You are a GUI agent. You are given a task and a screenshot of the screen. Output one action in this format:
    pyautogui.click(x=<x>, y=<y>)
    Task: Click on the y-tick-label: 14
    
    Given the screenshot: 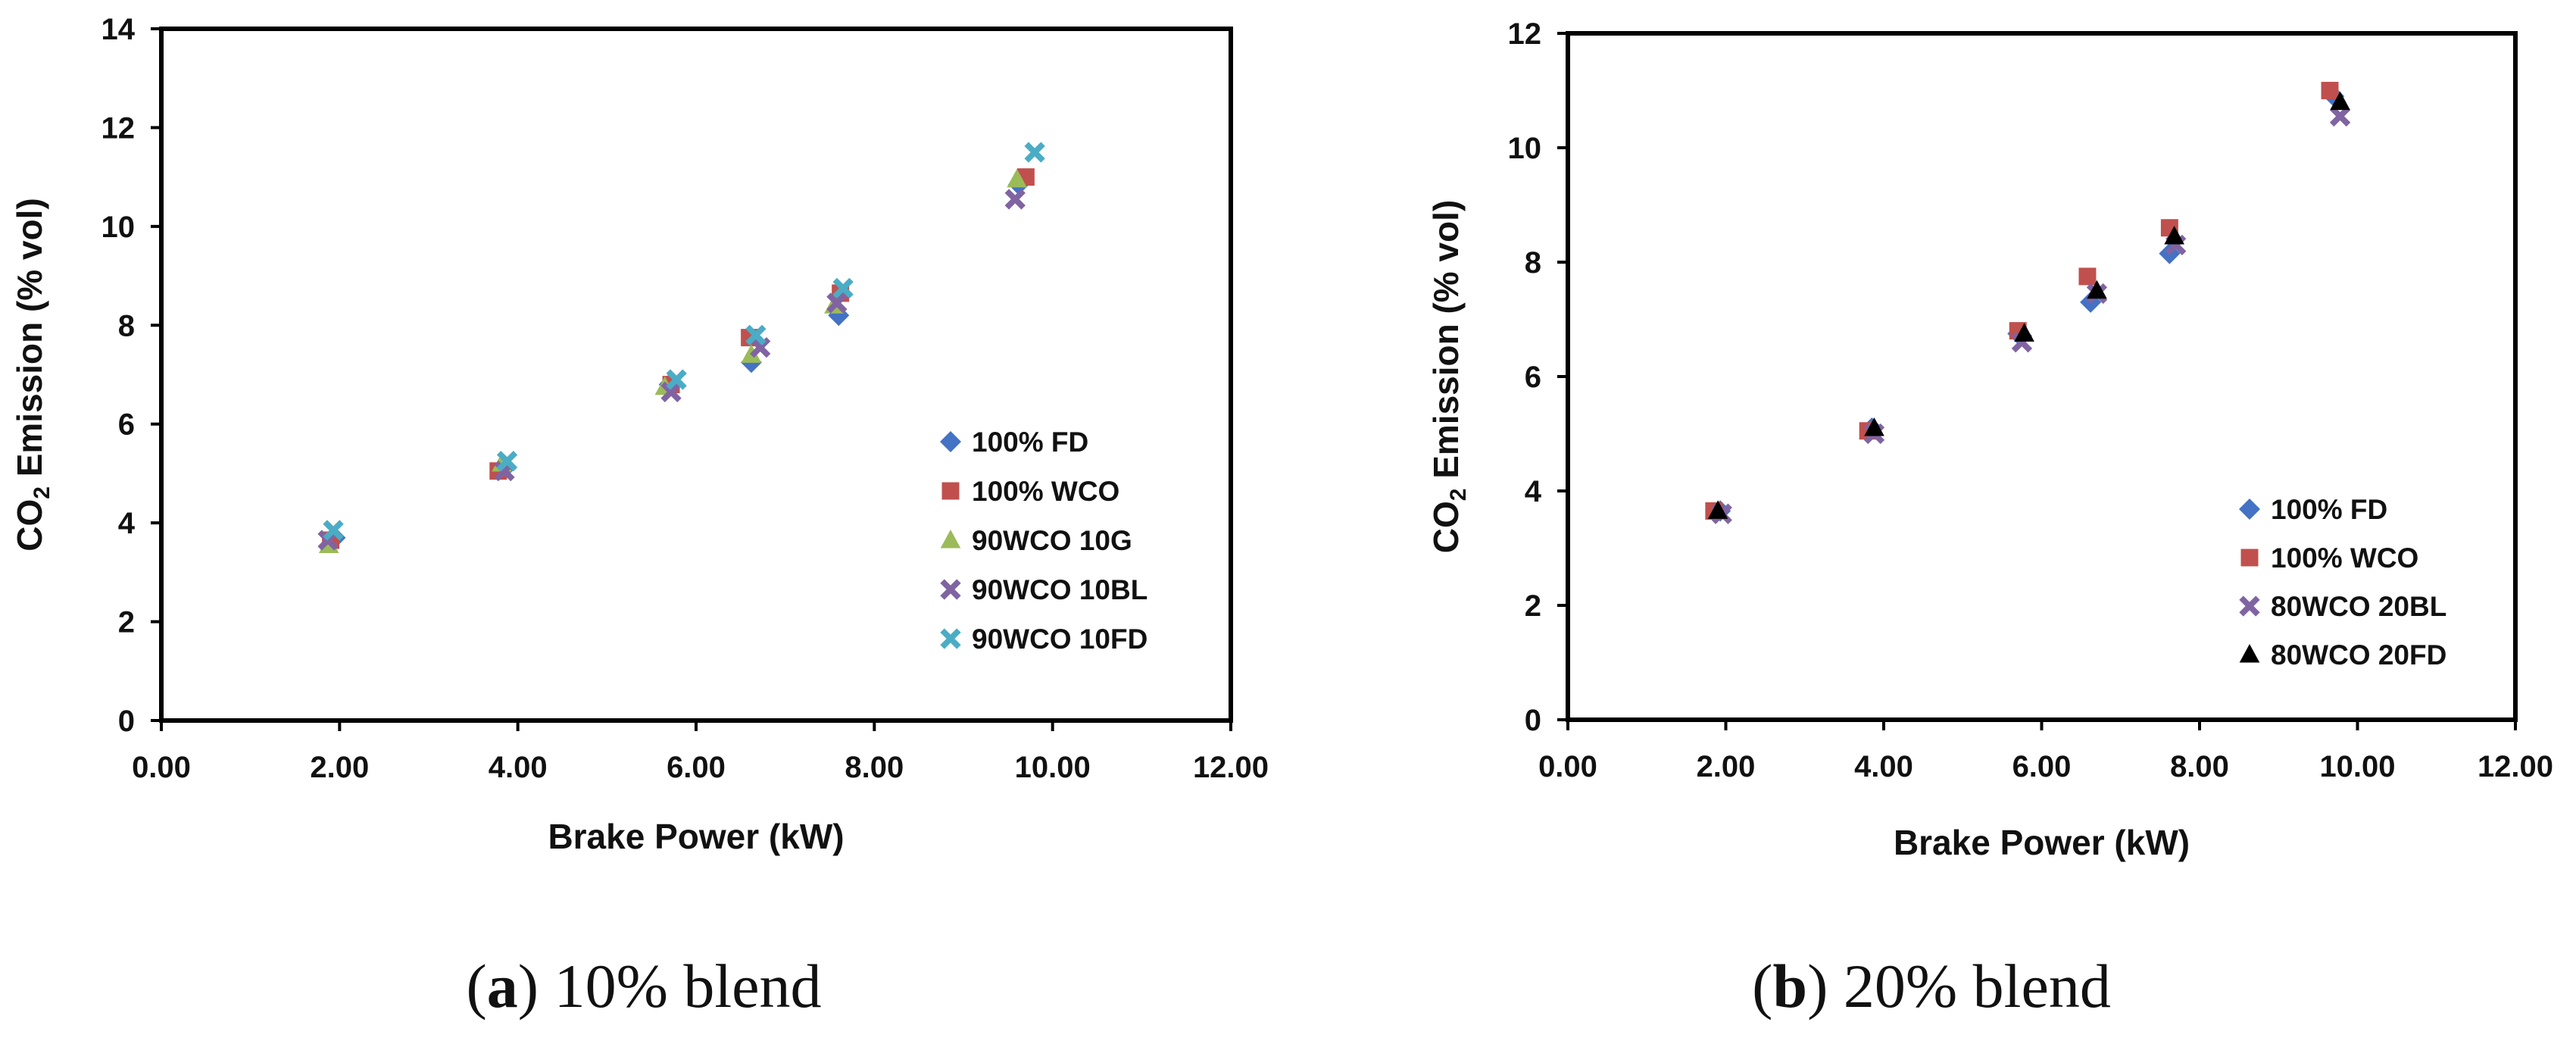 What is the action you would take?
    pyautogui.click(x=119, y=29)
    